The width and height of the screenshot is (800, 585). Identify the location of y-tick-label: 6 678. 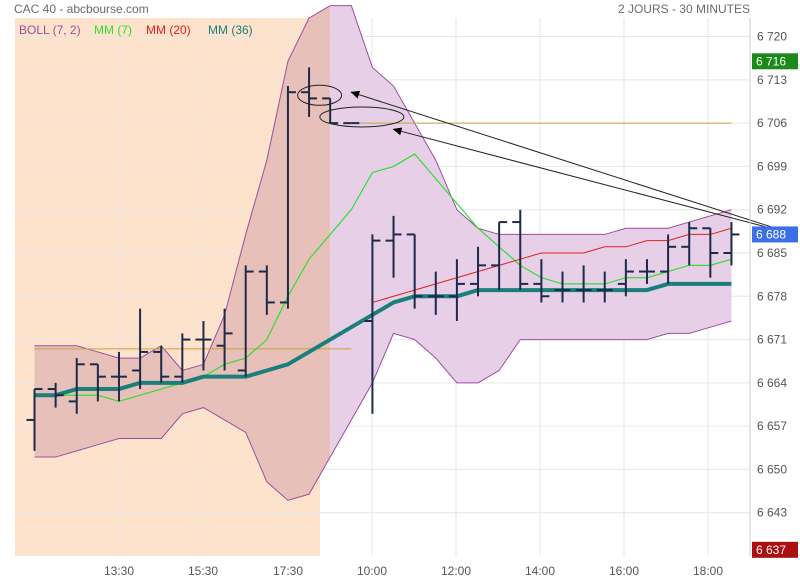
(772, 296).